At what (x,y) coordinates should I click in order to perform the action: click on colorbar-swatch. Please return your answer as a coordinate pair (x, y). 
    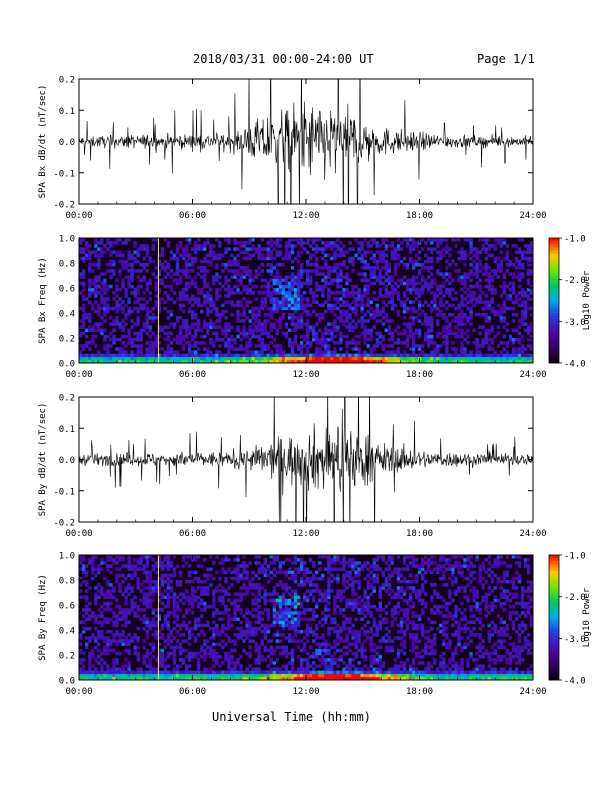
    Looking at the image, I should click on (554, 305).